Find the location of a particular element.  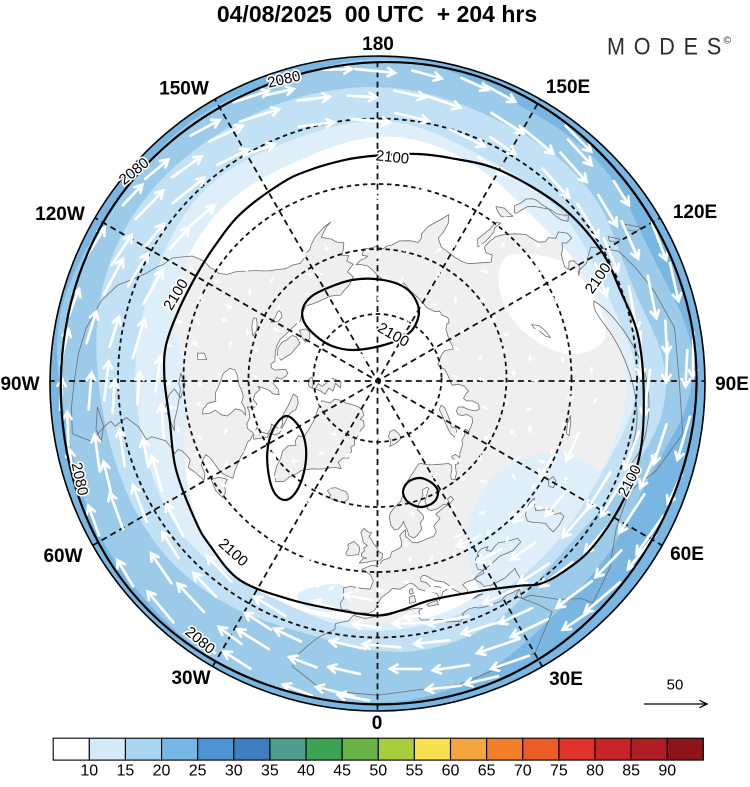

svg-text: 04/08/2025 00 UTC + 204 hrs is located at coordinates (377, 14).